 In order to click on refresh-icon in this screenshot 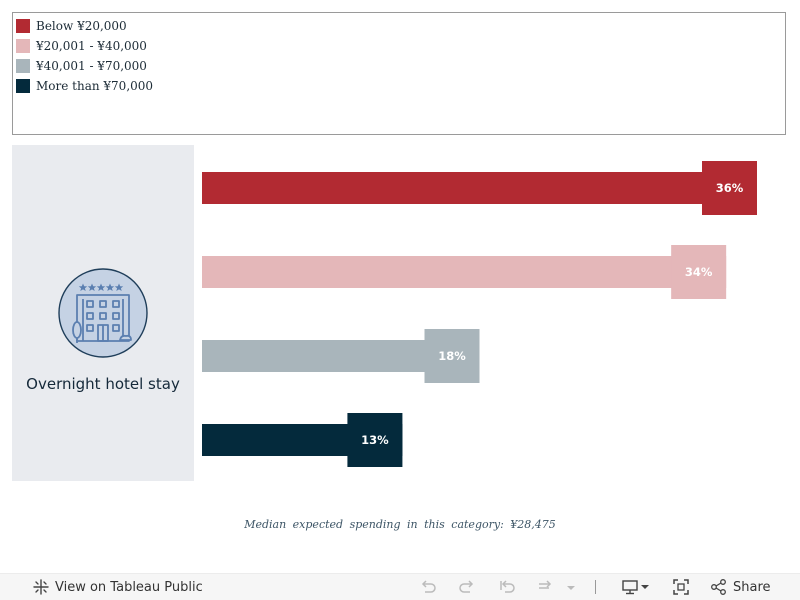, I will do `click(545, 587)`.